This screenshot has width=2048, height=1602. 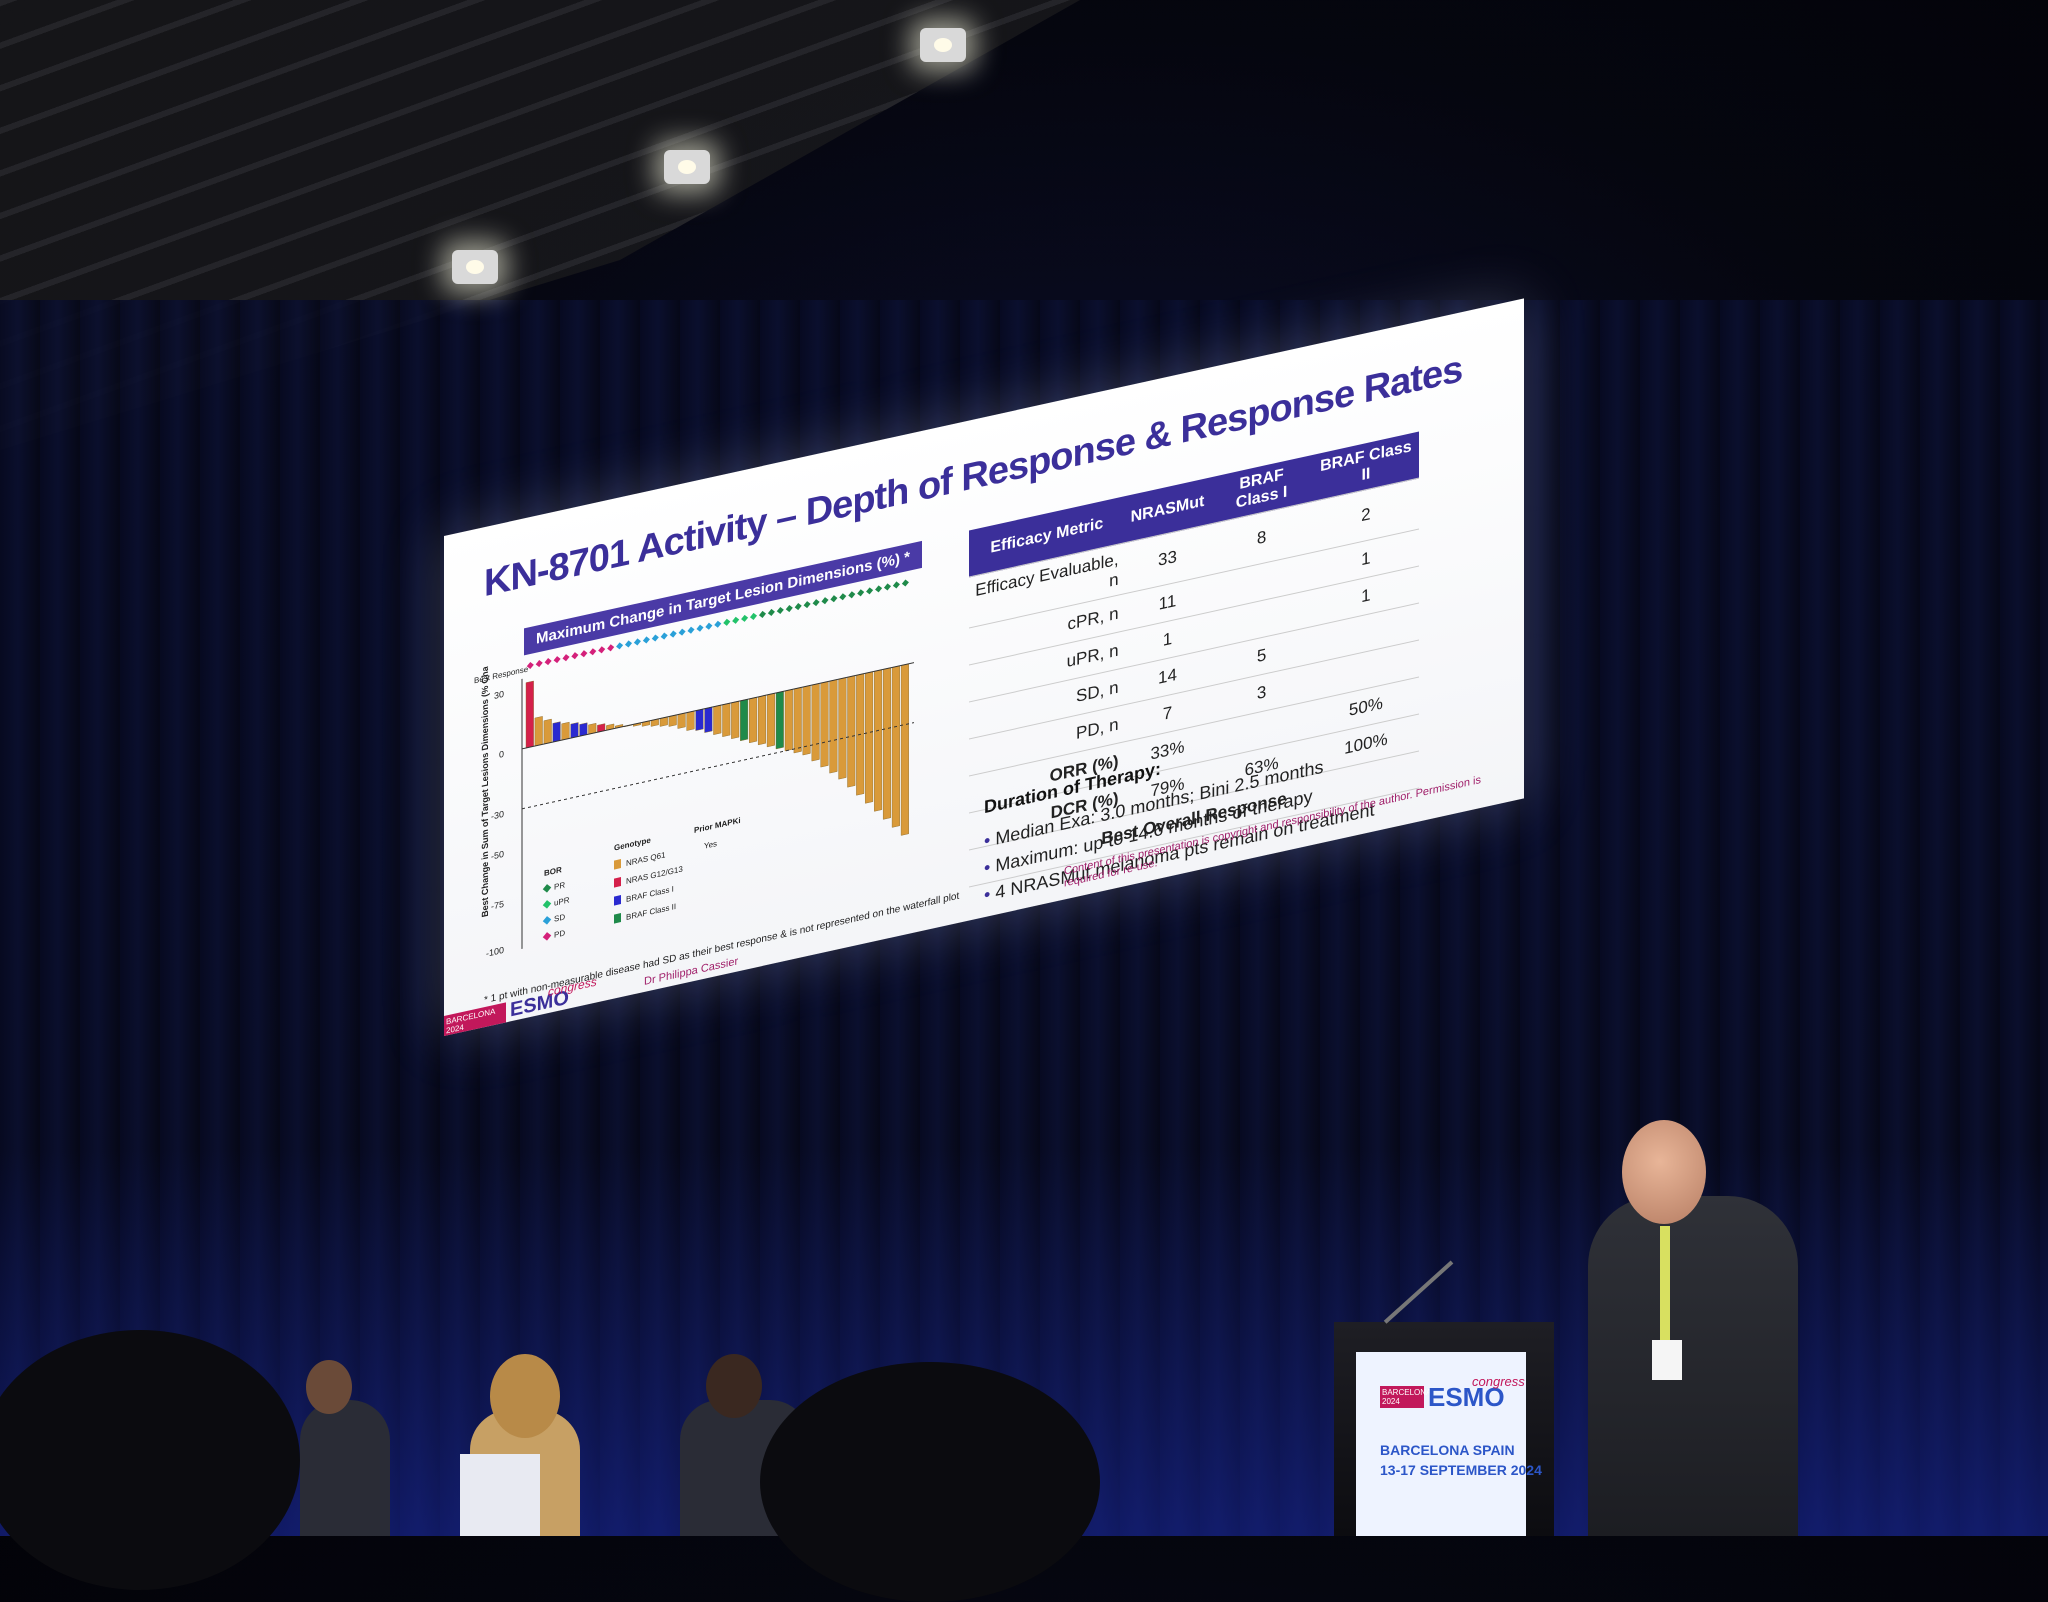 What do you see at coordinates (1498, 1381) in the screenshot?
I see `podium-congress: congress` at bounding box center [1498, 1381].